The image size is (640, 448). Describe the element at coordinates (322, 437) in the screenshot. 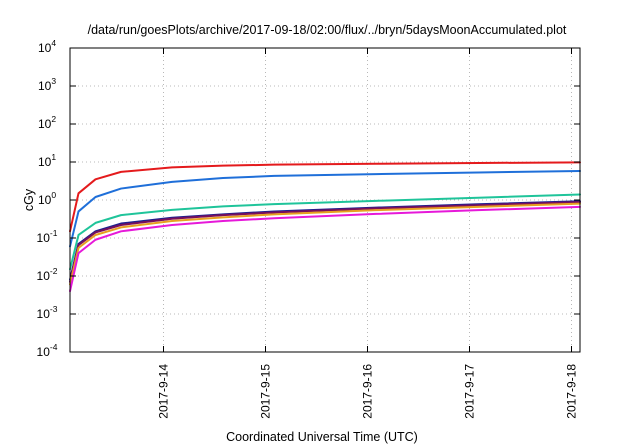

I see `x-axis-label: Coordinated Universal Time (UTC)` at that location.